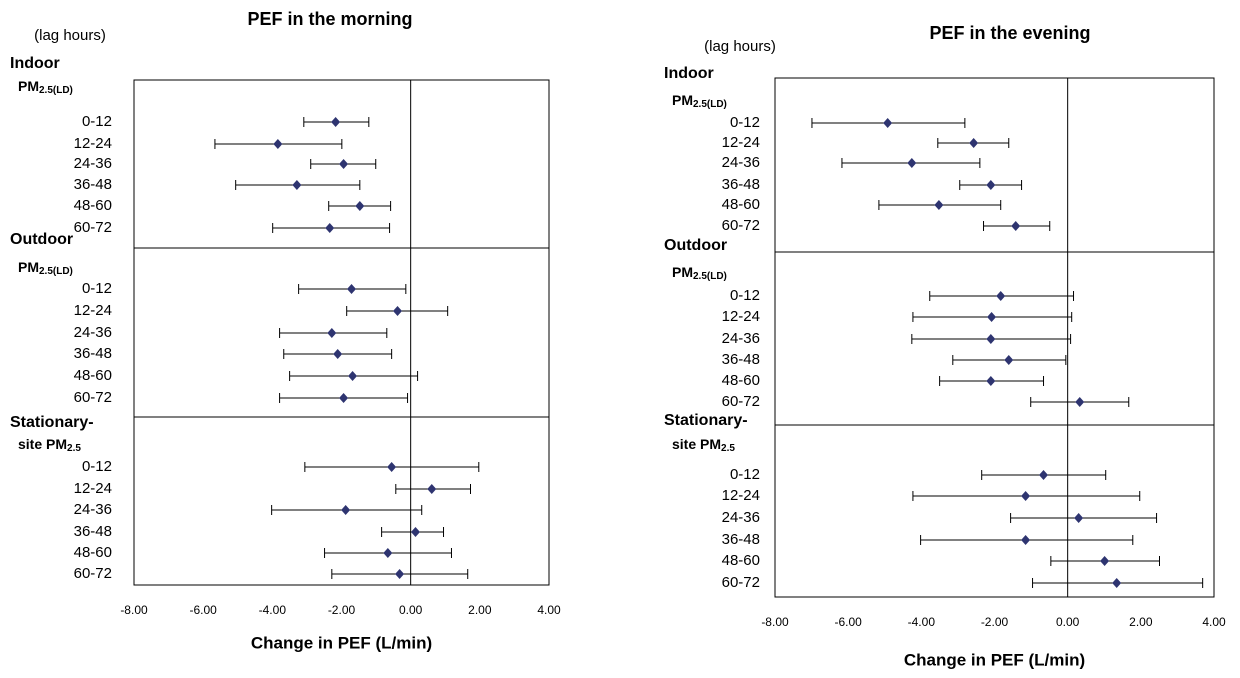  What do you see at coordinates (74, 448) in the screenshot?
I see `pollutant-sub: 2.5` at bounding box center [74, 448].